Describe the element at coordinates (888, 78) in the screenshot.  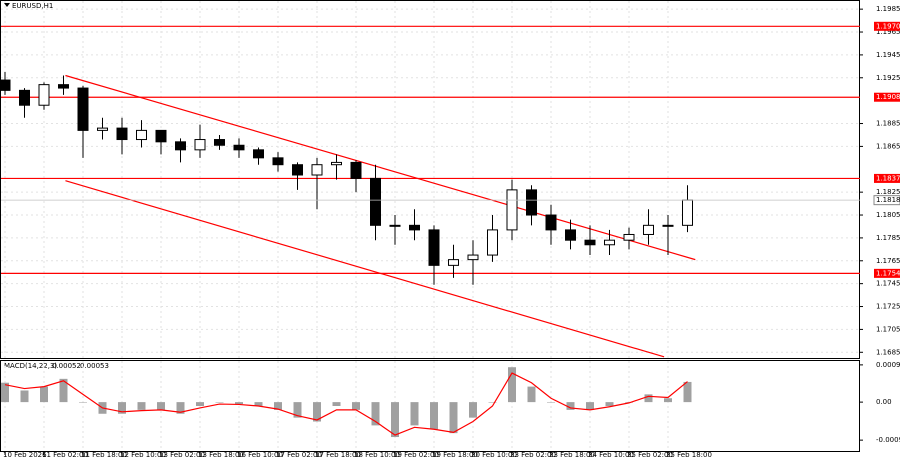
I see `y-tick-label: 1.1925` at that location.